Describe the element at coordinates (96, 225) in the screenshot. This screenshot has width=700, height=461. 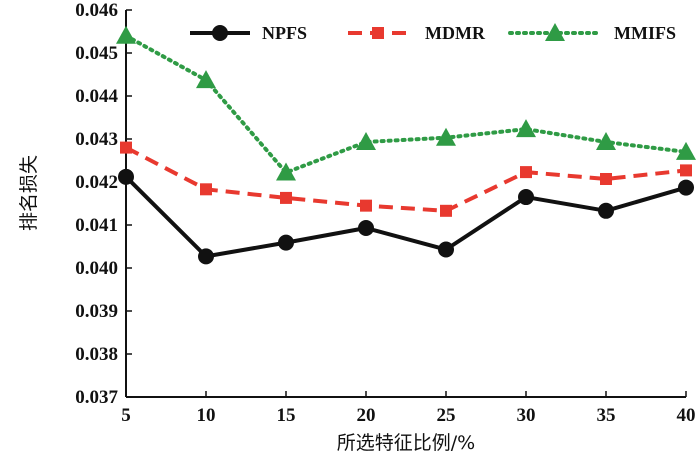
I see `y-tick-label: 0.041` at that location.